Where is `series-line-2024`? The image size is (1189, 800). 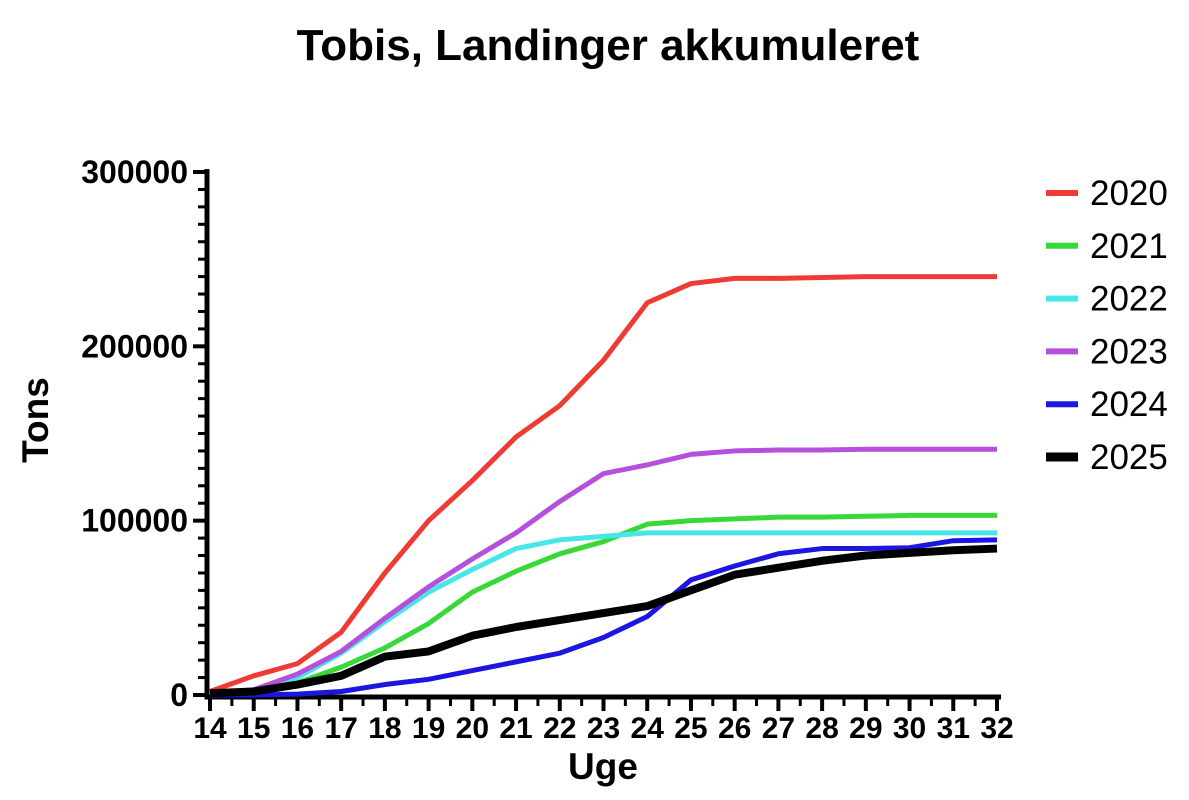 series-line-2024 is located at coordinates (604, 617).